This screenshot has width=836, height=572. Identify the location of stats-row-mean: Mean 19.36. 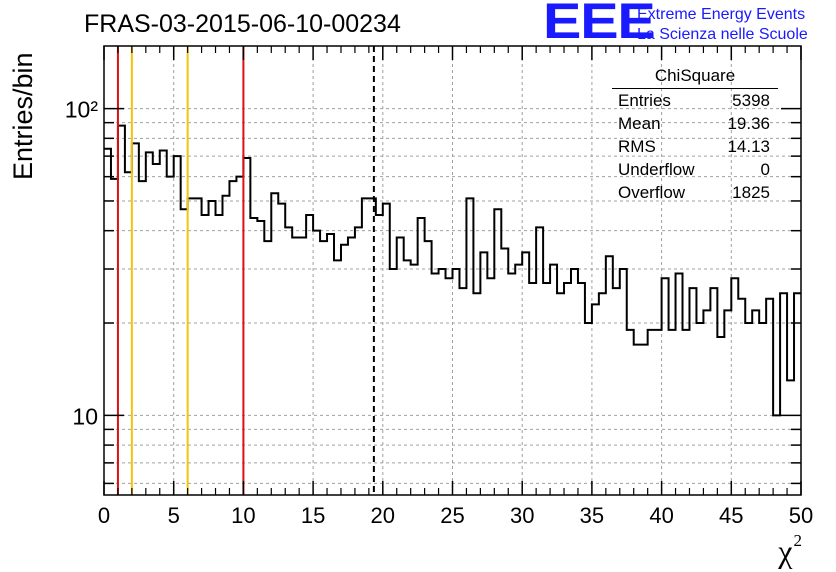
(695, 123).